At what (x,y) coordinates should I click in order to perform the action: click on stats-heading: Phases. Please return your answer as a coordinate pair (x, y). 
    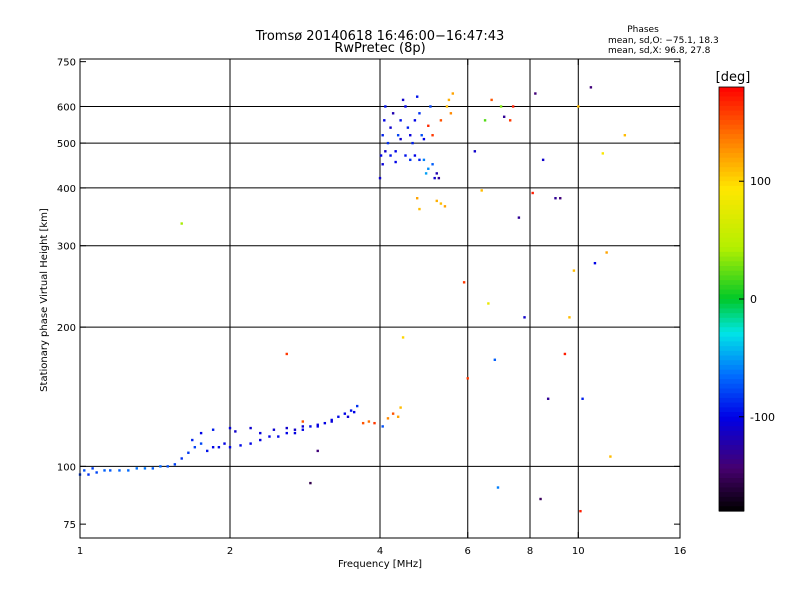
    Looking at the image, I should click on (643, 30).